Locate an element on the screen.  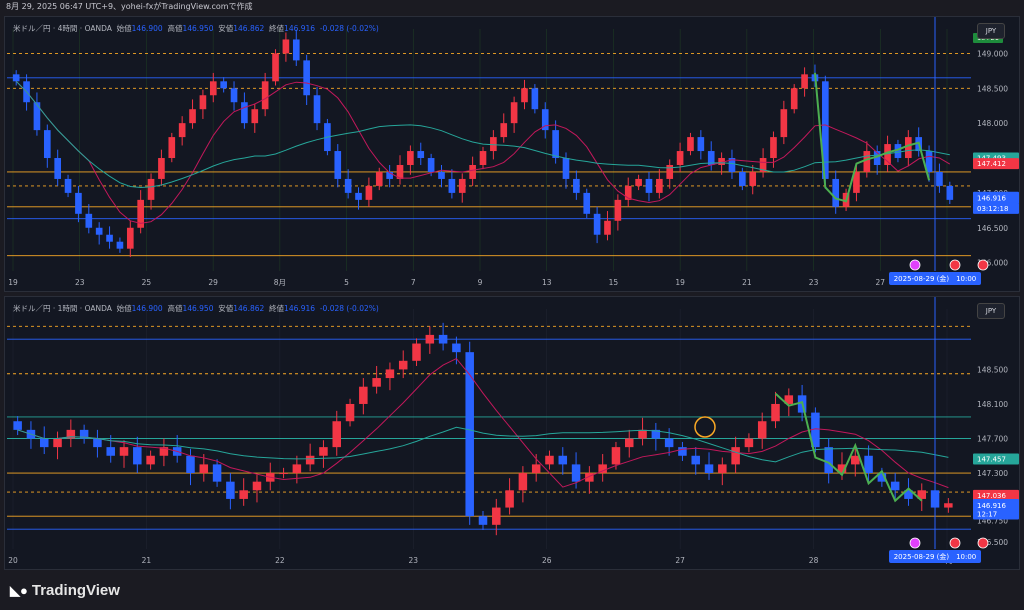
x-tick-label: 13 is located at coordinates (547, 282).